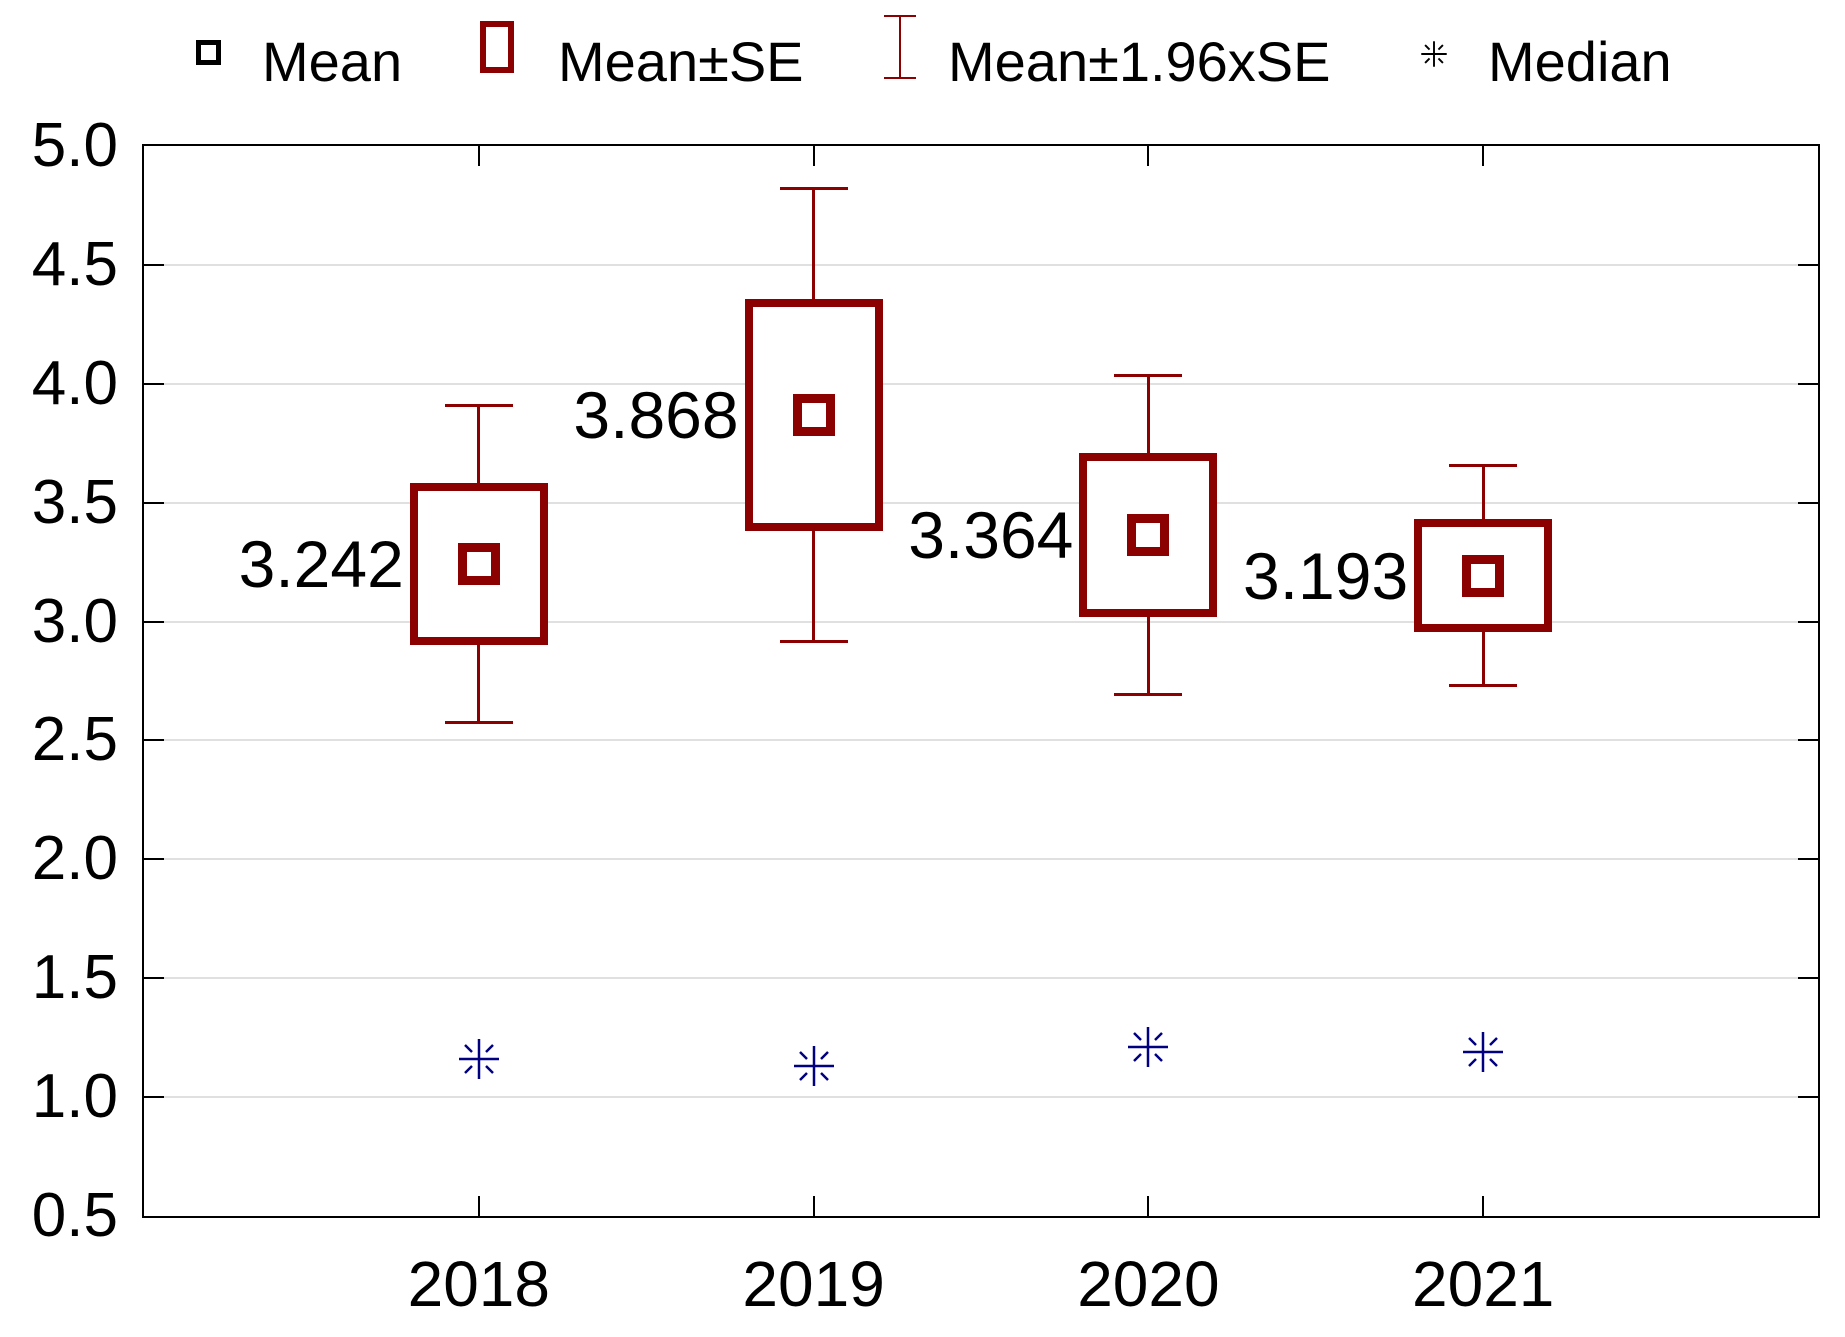  What do you see at coordinates (1148, 1047) in the screenshot?
I see `median-marker-2020` at bounding box center [1148, 1047].